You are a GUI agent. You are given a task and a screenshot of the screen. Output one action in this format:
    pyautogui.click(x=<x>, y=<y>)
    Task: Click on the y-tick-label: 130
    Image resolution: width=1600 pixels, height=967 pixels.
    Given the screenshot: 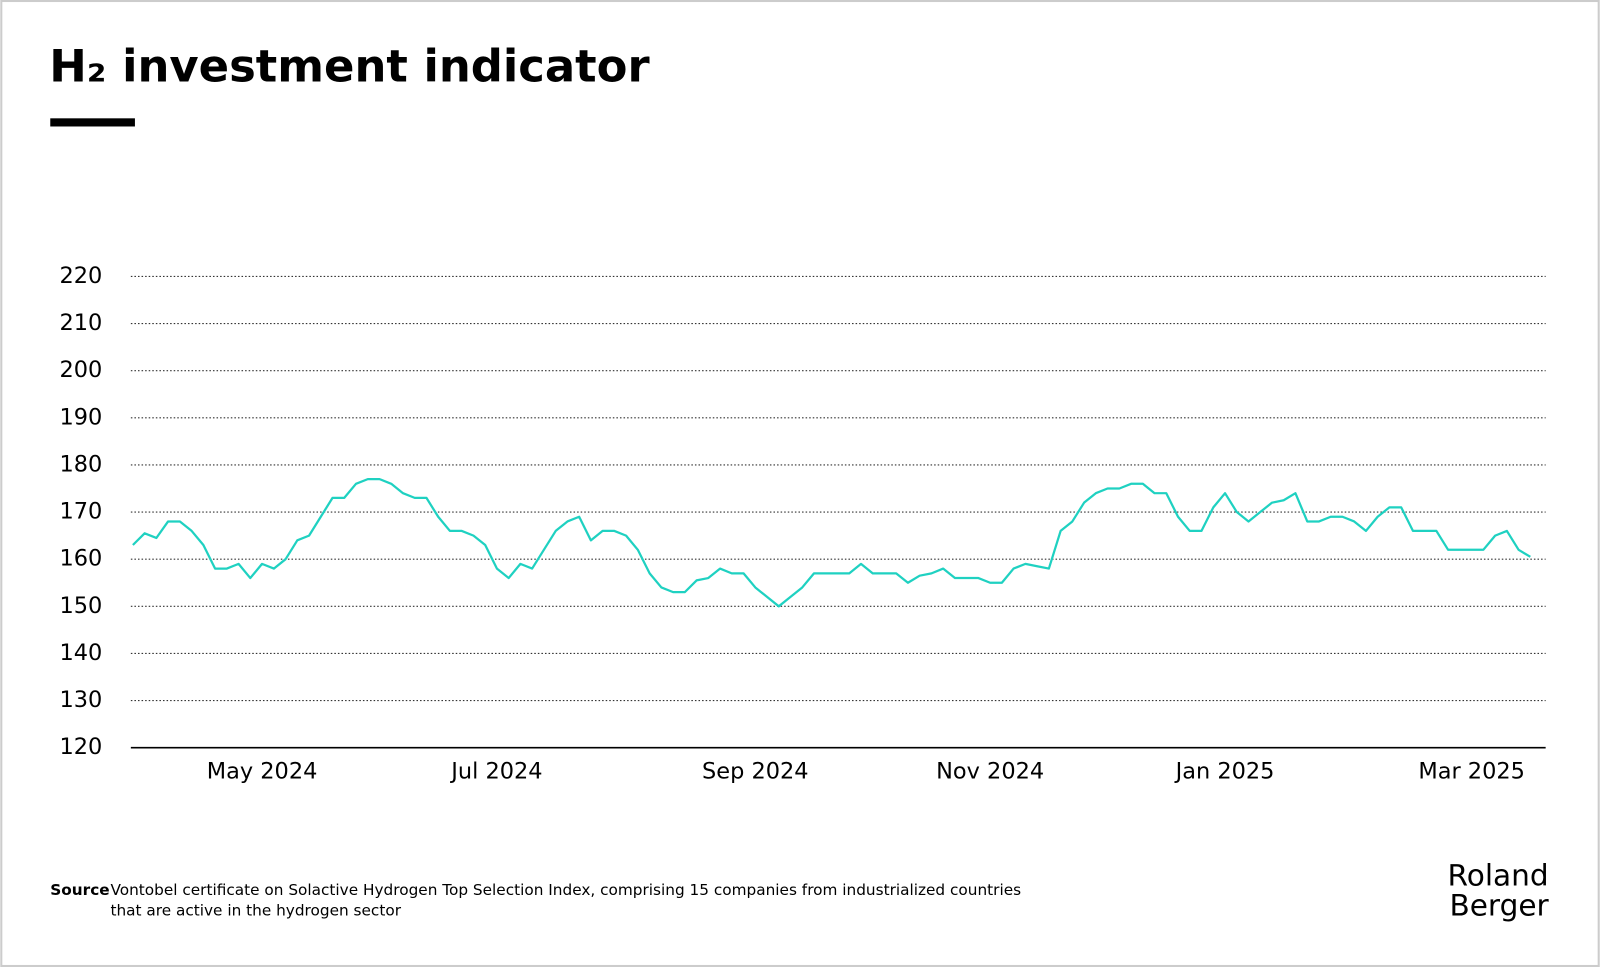 What is the action you would take?
    pyautogui.click(x=80, y=700)
    